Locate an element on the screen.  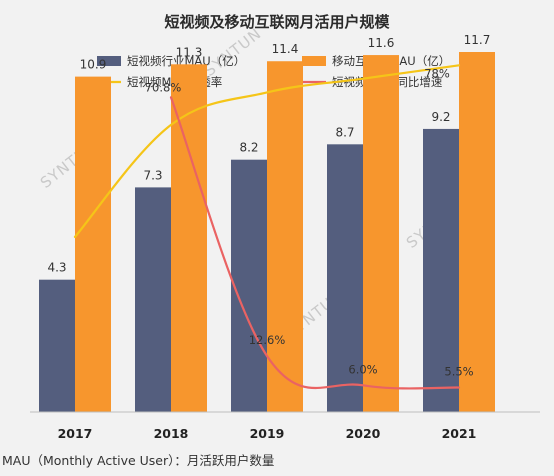
bar-short-video-mau-2019 is located at coordinates (249, 285).